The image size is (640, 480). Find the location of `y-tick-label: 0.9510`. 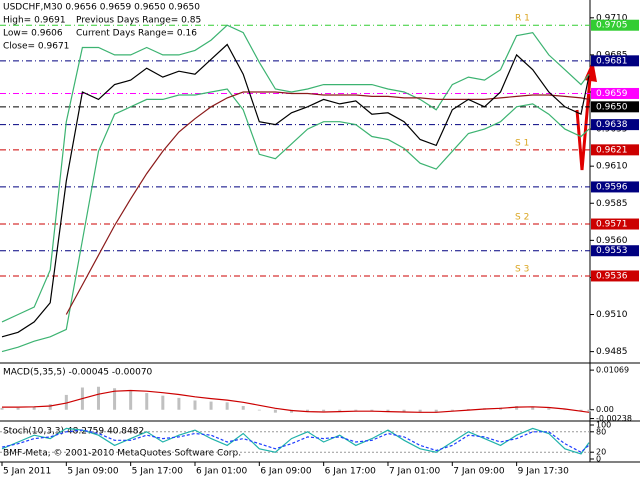

y-tick-label: 0.9510 is located at coordinates (612, 315).